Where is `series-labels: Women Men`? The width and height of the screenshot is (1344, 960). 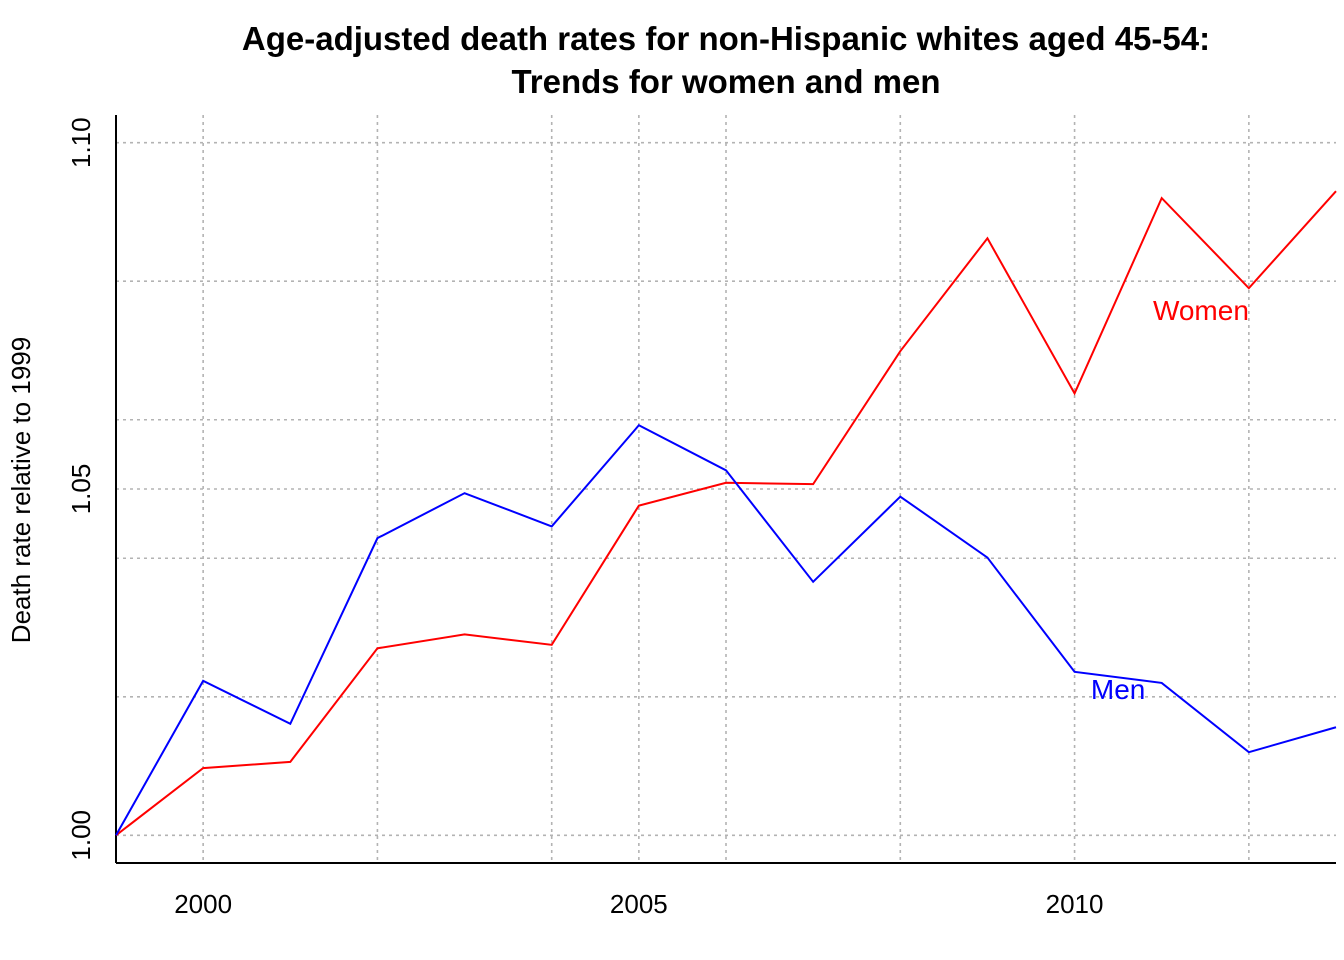
series-labels: Women Men is located at coordinates (1170, 500).